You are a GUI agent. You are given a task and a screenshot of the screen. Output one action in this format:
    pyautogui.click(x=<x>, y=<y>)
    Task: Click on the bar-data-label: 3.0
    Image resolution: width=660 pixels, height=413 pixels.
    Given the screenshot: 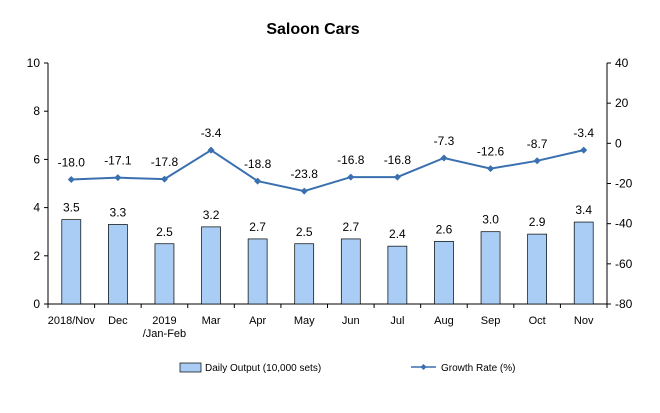 What is the action you would take?
    pyautogui.click(x=490, y=220)
    